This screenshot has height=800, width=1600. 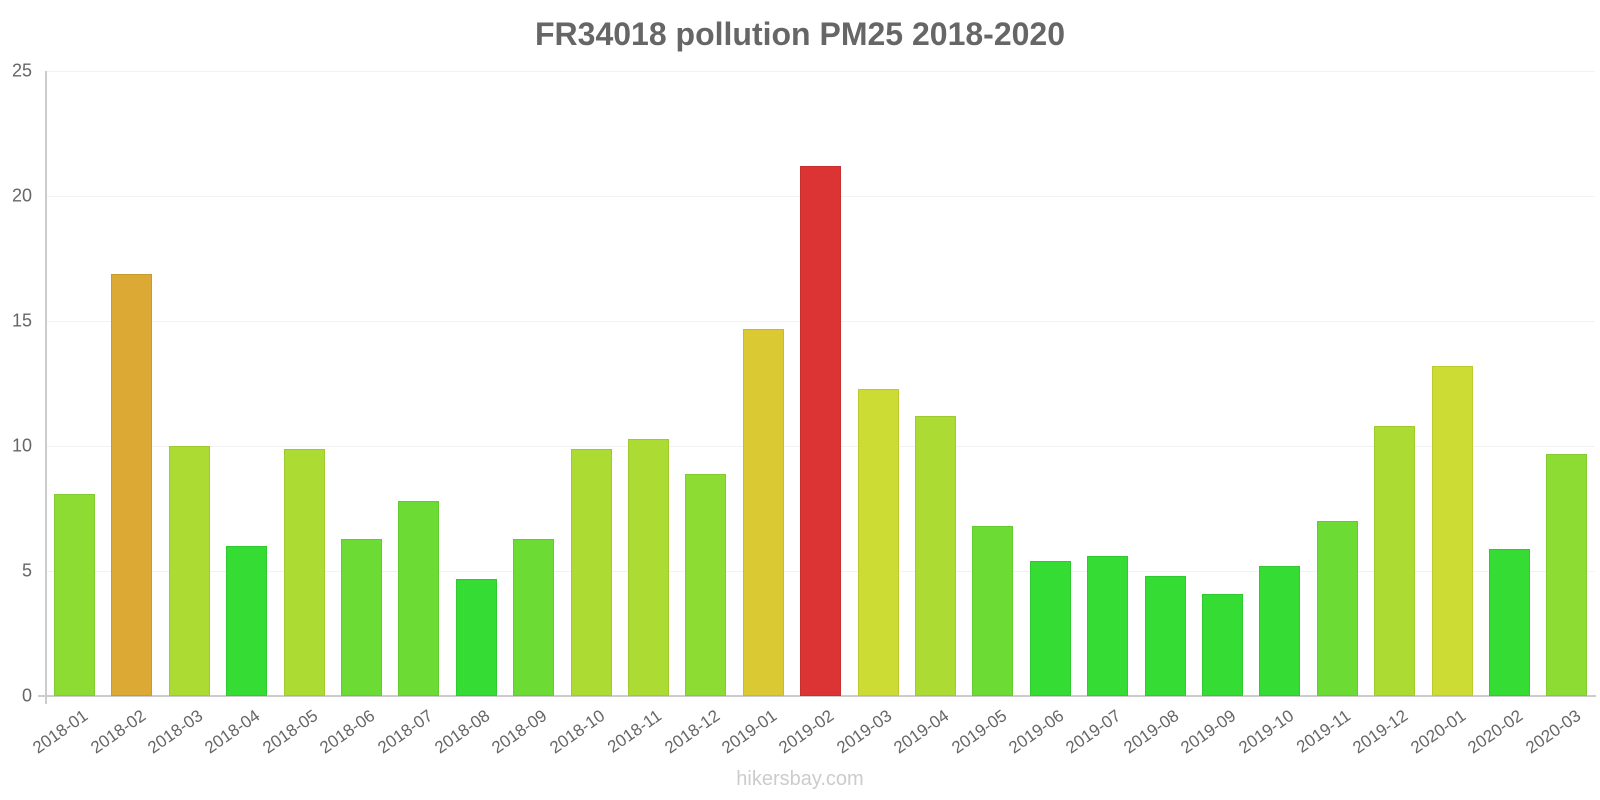 I want to click on x-tick-label: 2020-01, so click(x=1438, y=732).